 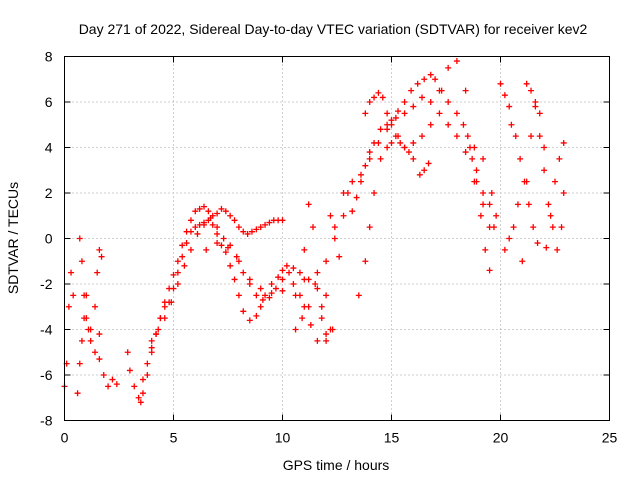 I want to click on y-tick-label: -2, so click(x=46, y=284).